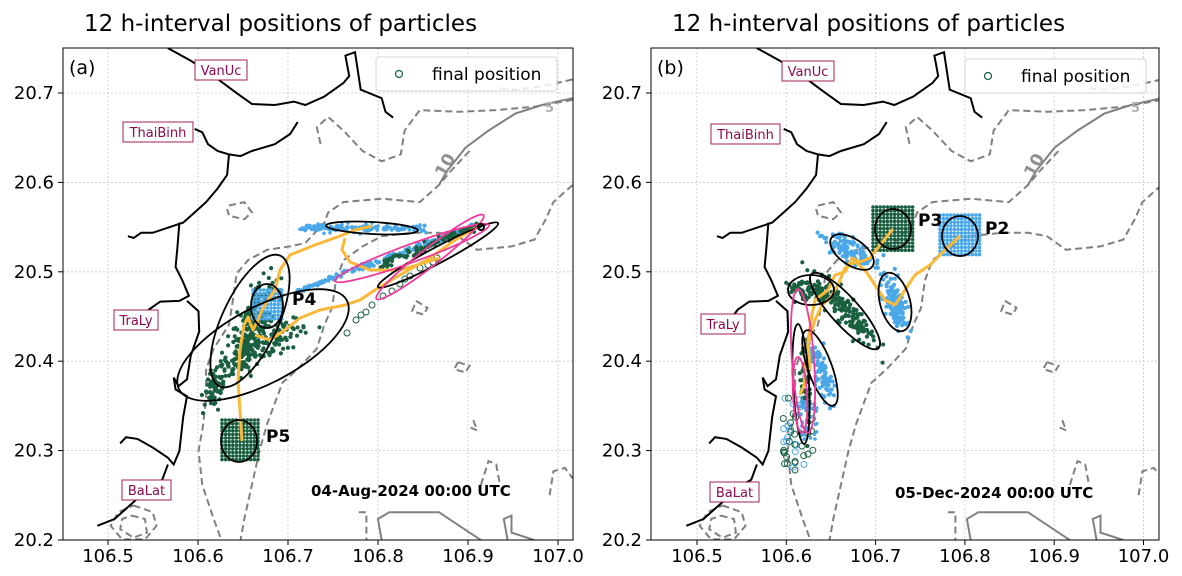  Describe the element at coordinates (1034, 165) in the screenshot. I see `contour-label-10: 10` at that location.